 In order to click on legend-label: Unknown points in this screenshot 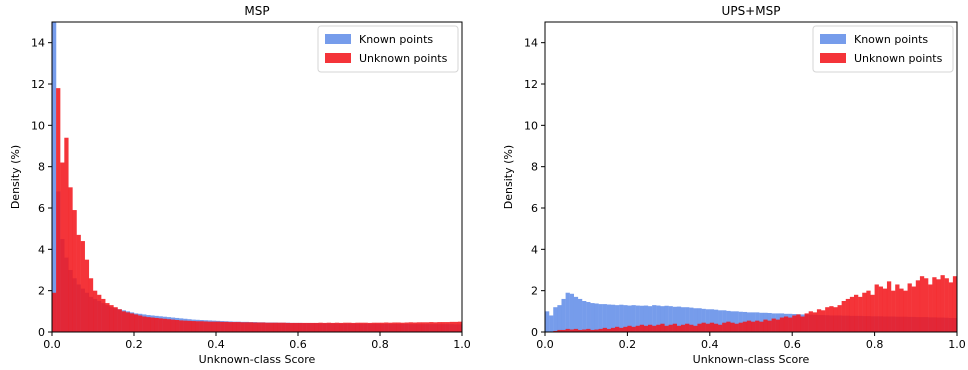, I will do `click(403, 58)`.